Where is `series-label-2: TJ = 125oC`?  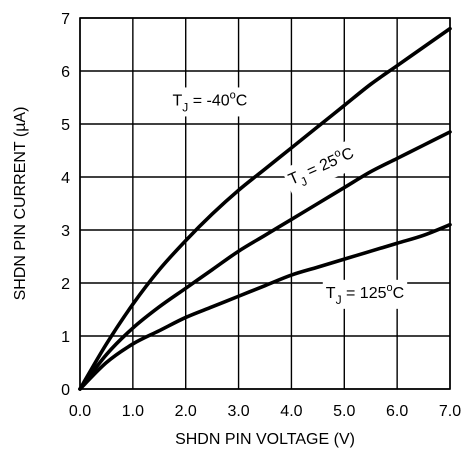
series-label-2: TJ = 125oC is located at coordinates (365, 294).